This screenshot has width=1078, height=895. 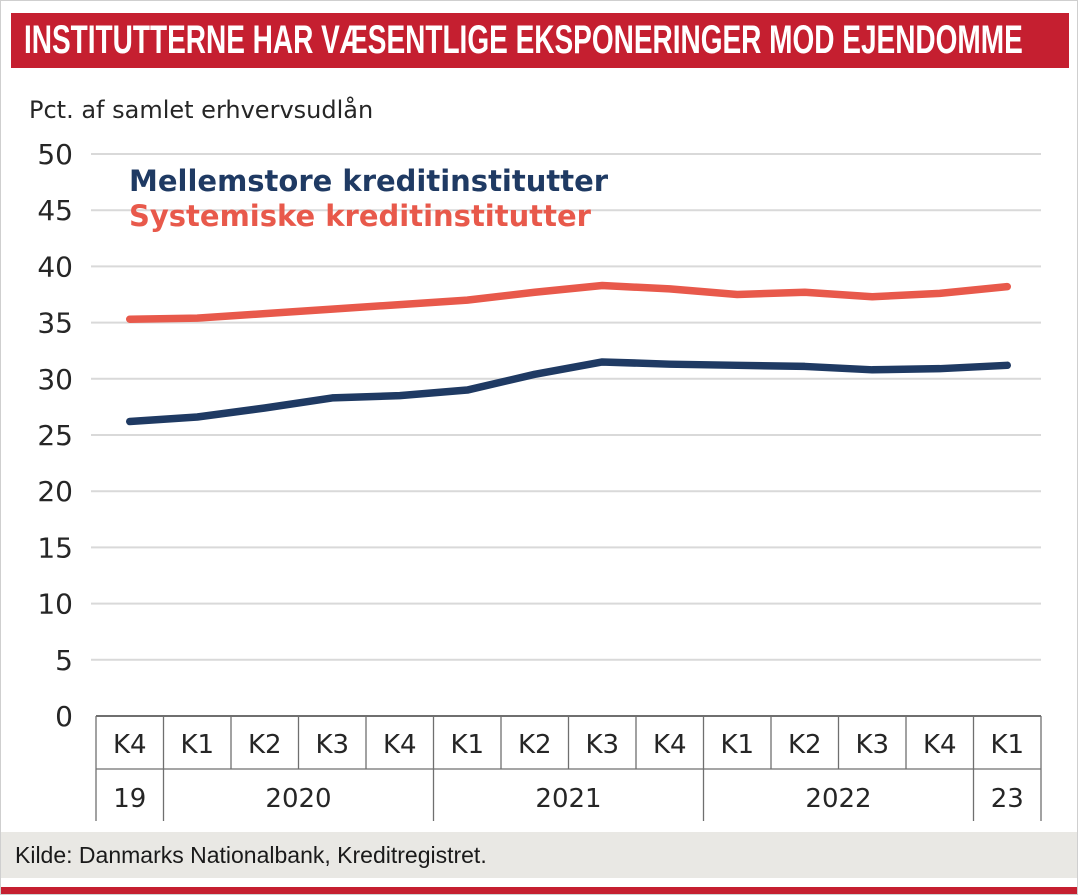 I want to click on y-tick-label: 35, so click(x=55, y=323).